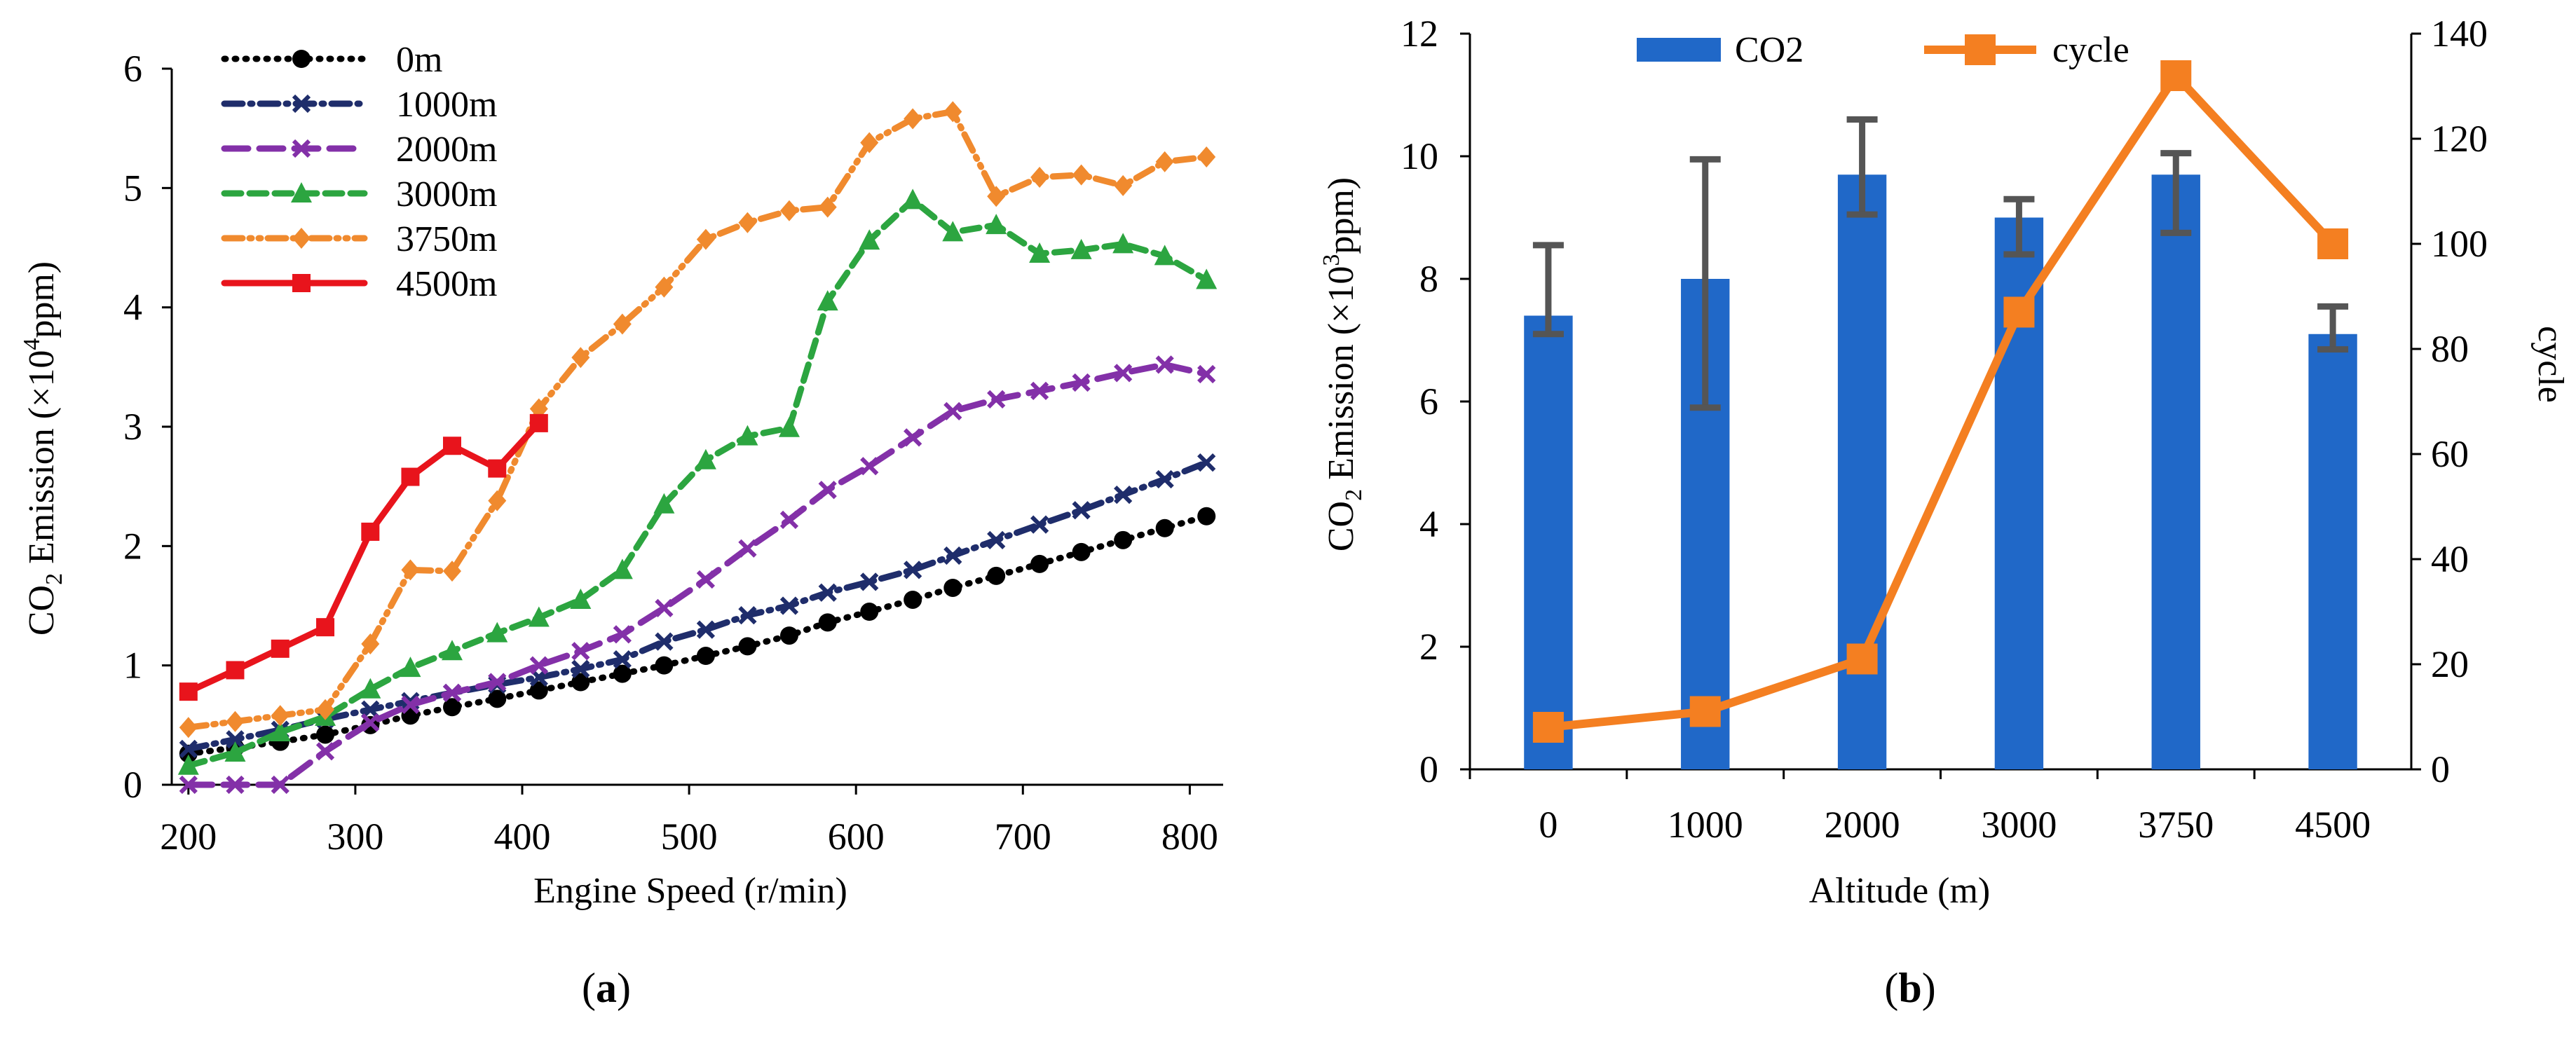 This screenshot has width=2576, height=1037. Describe the element at coordinates (2026, 50) in the screenshot. I see `panel-b-legend-entry-cycle: cycle` at that location.